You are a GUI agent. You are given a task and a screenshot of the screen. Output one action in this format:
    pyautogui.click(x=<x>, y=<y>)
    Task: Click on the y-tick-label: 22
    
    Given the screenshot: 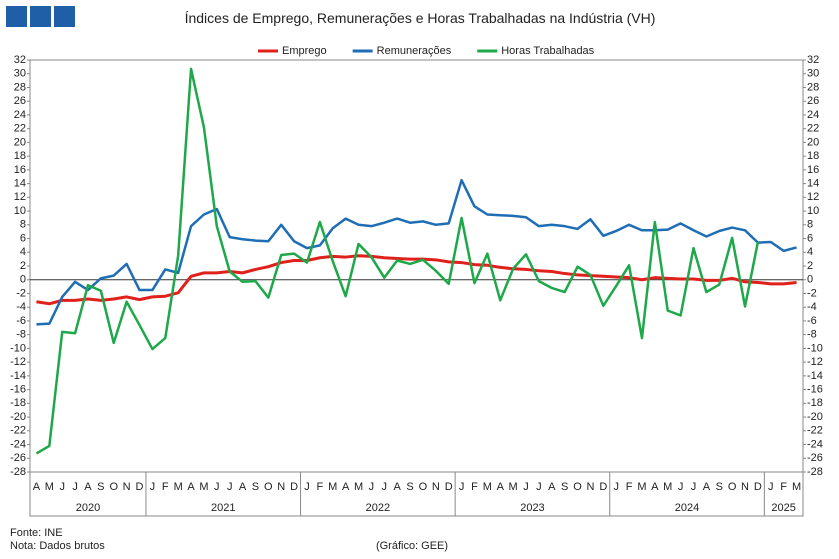 What is the action you would take?
    pyautogui.click(x=20, y=129)
    